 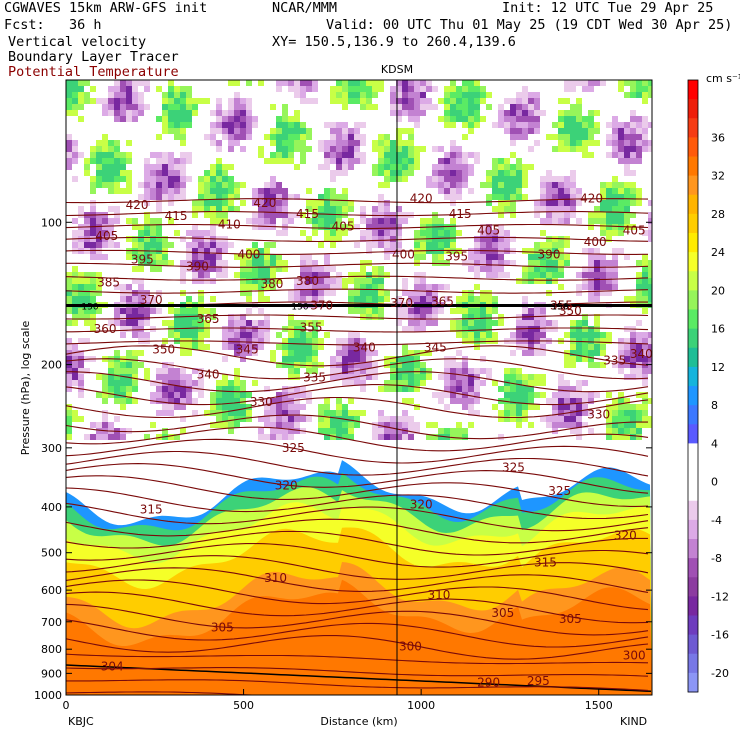 What do you see at coordinates (106, 236) in the screenshot?
I see `theta-label: 405` at bounding box center [106, 236].